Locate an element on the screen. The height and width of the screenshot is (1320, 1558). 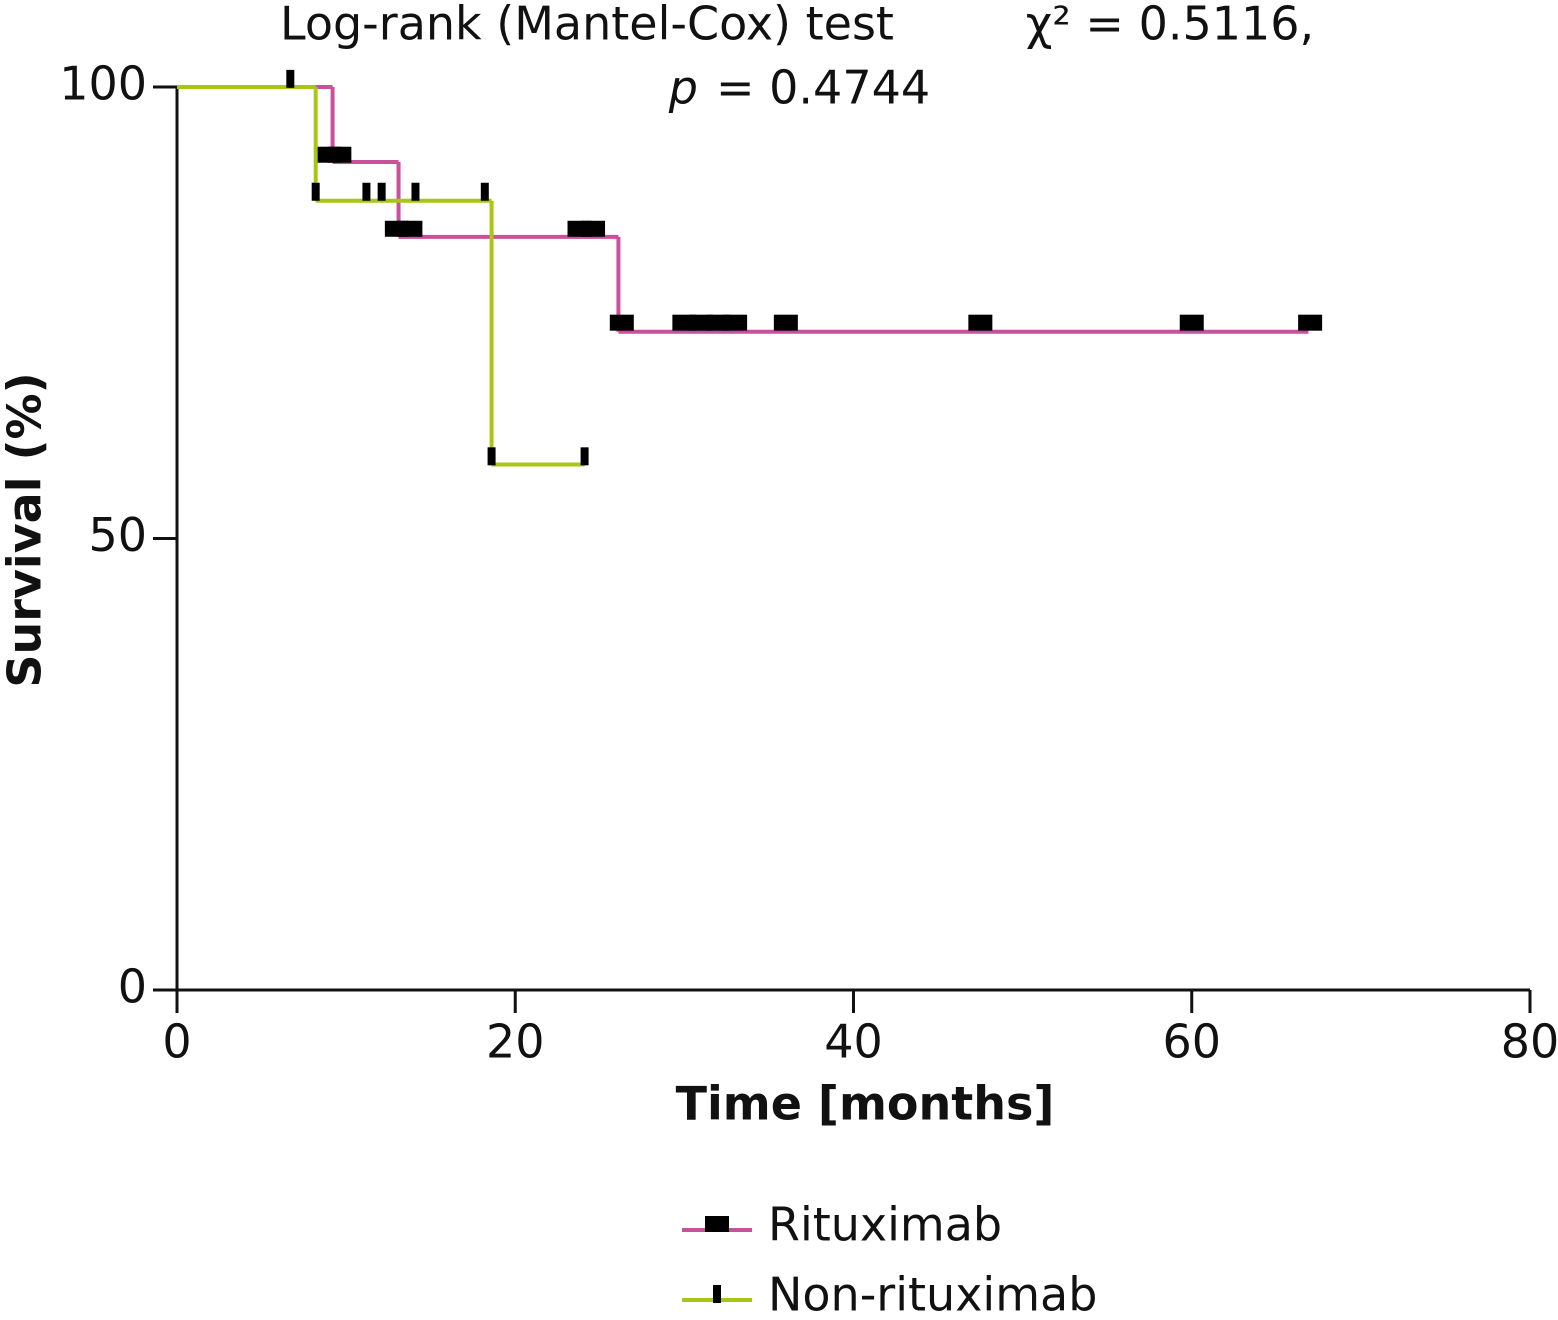
y-tick-label: 100 is located at coordinates (103, 84).